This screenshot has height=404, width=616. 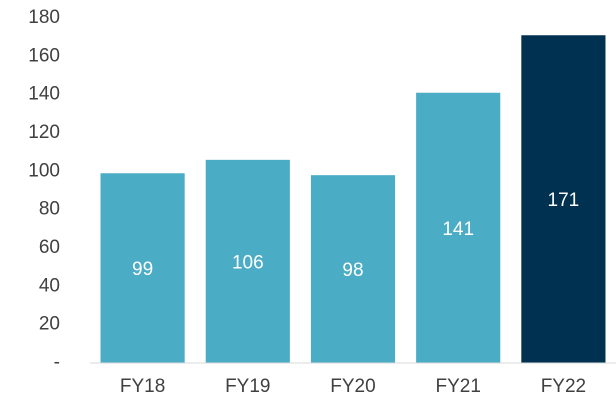 I want to click on x-tick-label: FY19, so click(x=247, y=386).